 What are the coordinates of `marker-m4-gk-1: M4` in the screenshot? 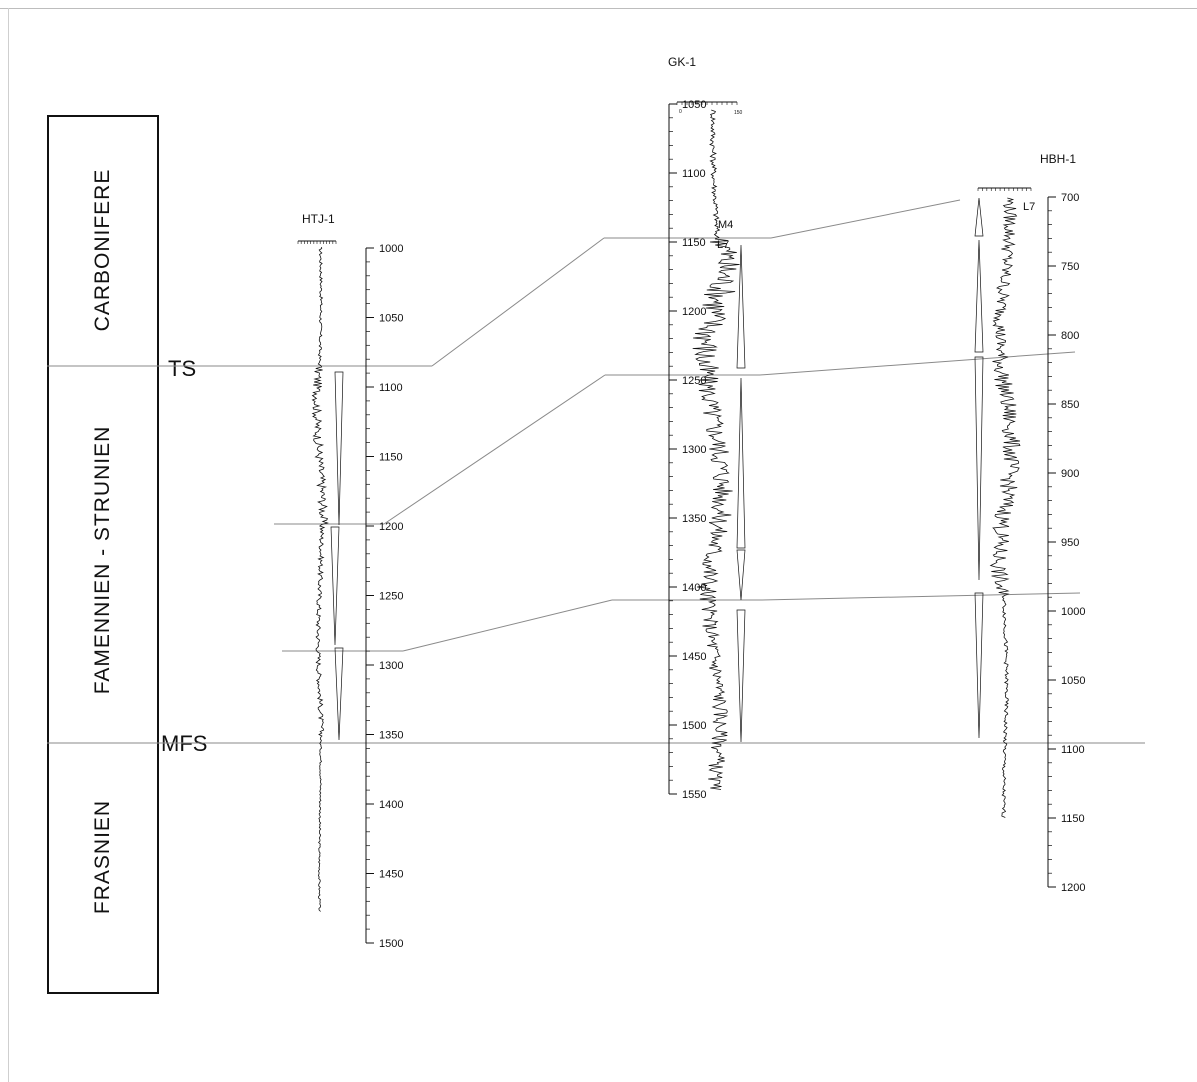 It's located at (726, 225).